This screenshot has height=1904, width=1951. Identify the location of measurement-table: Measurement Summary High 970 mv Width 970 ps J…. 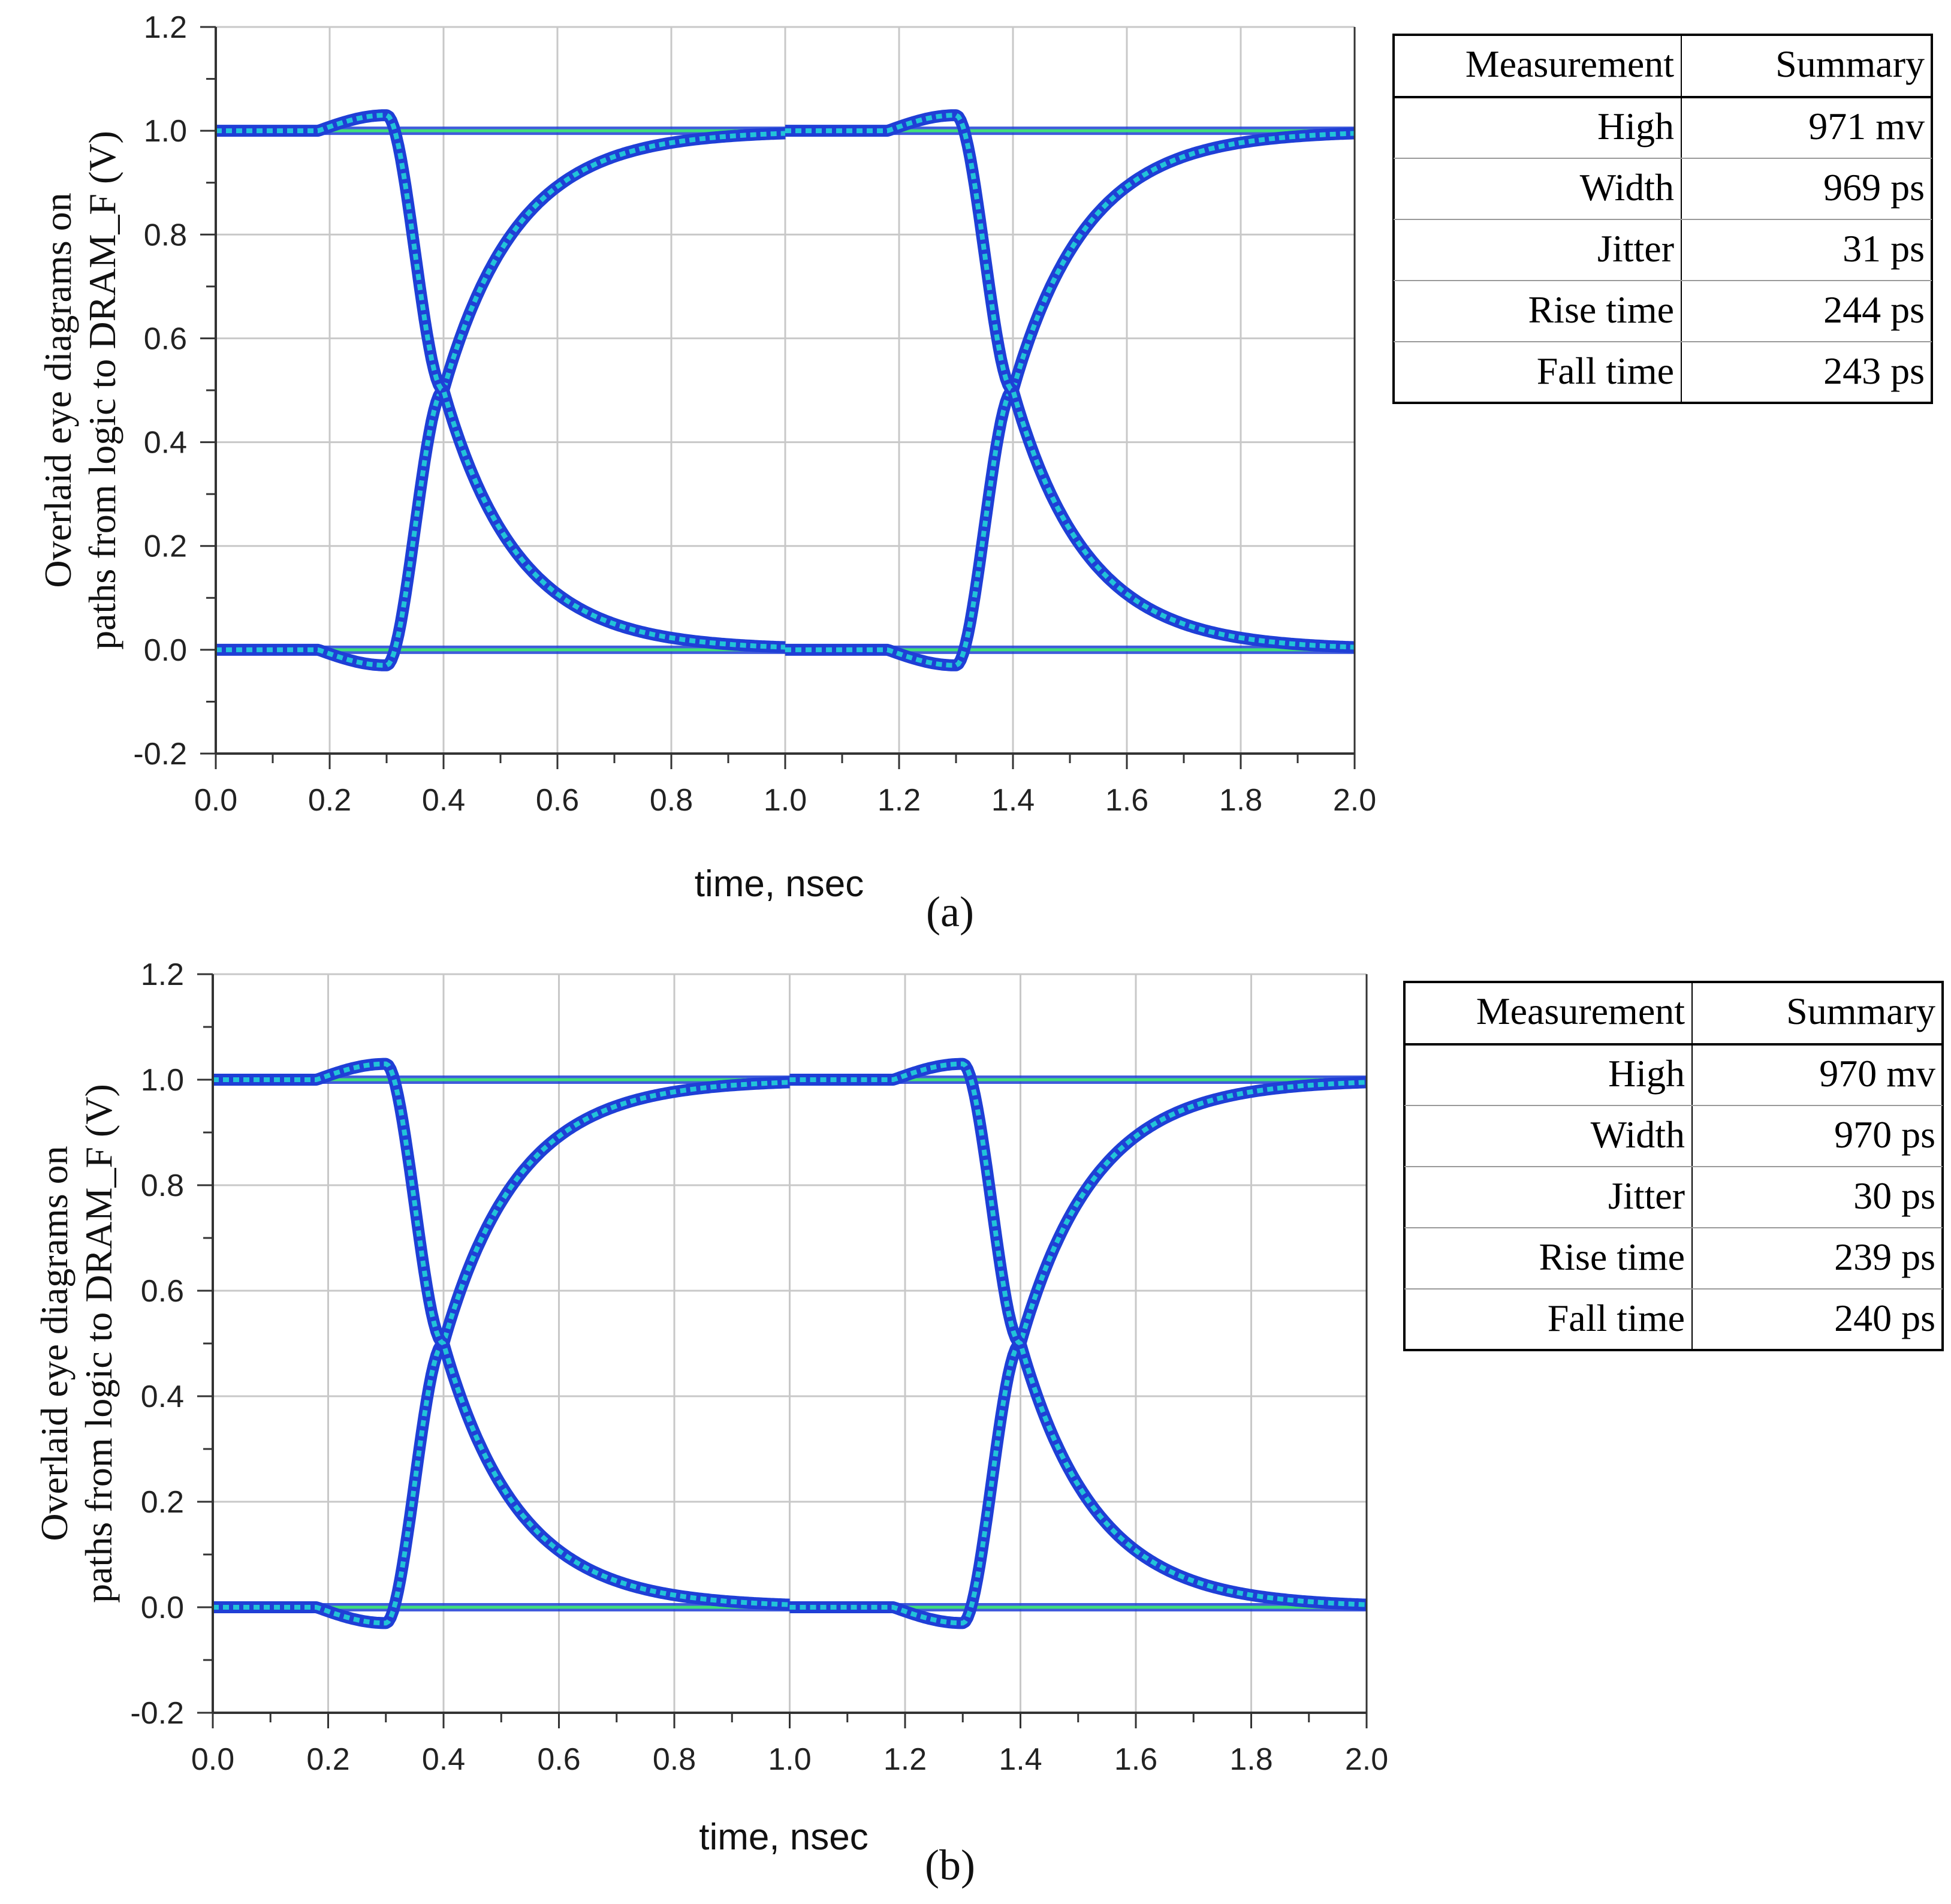
(1673, 1166).